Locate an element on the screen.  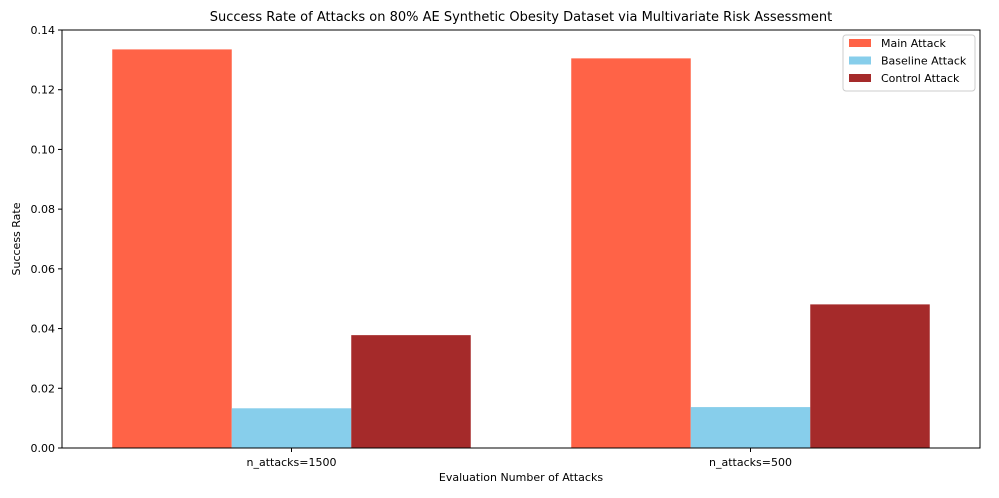
y-tick-label: 0.00 is located at coordinates (43, 448).